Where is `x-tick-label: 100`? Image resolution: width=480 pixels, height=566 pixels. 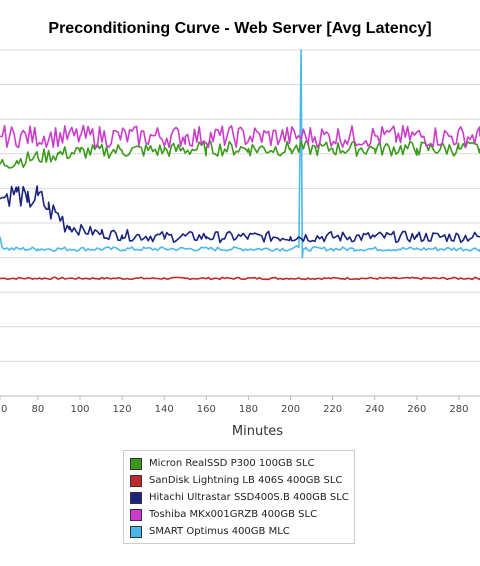 x-tick-label: 100 is located at coordinates (79, 409).